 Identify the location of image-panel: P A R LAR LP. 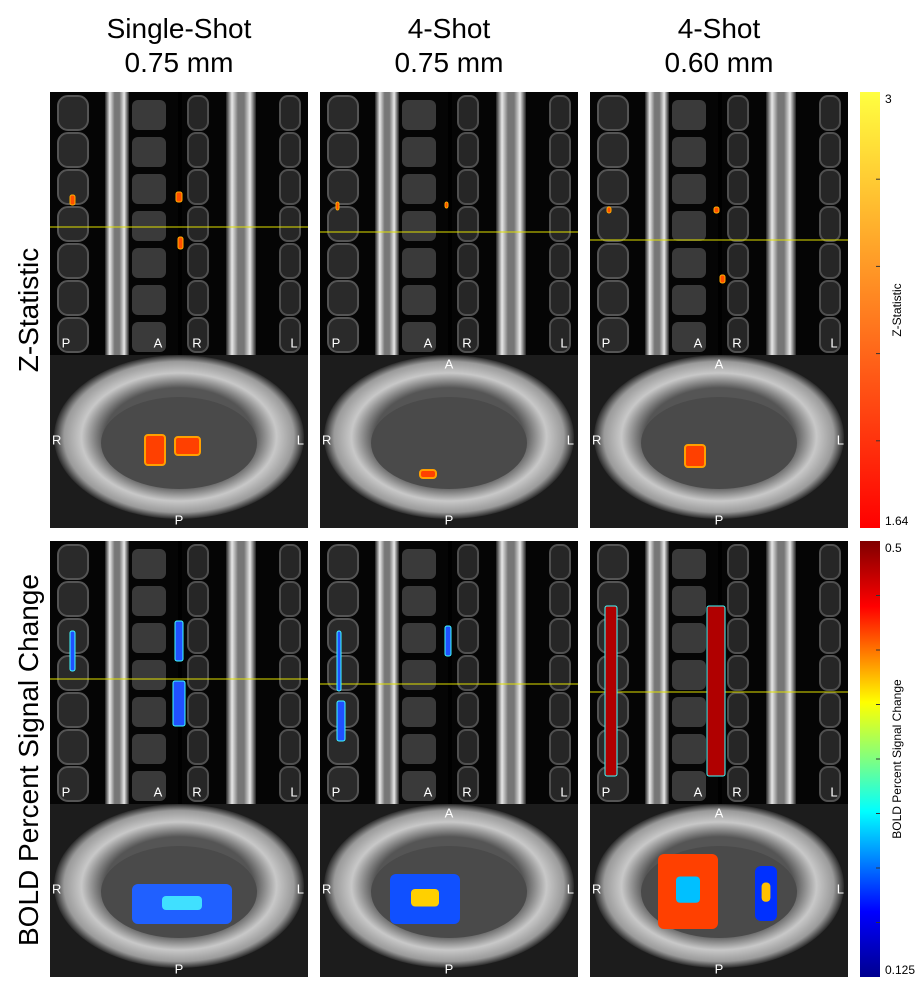
(449, 310).